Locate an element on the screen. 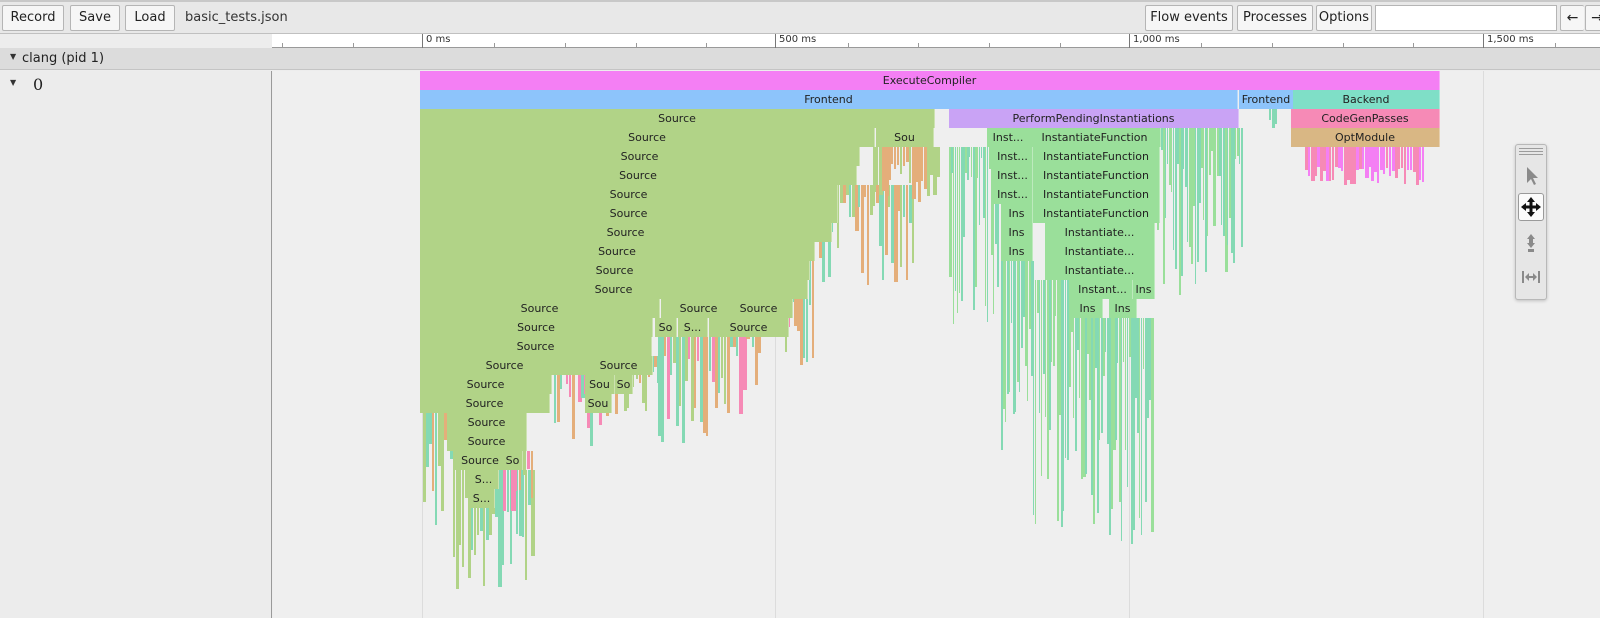 Image resolution: width=1600 pixels, height=618 pixels. search-input is located at coordinates (1466, 18).